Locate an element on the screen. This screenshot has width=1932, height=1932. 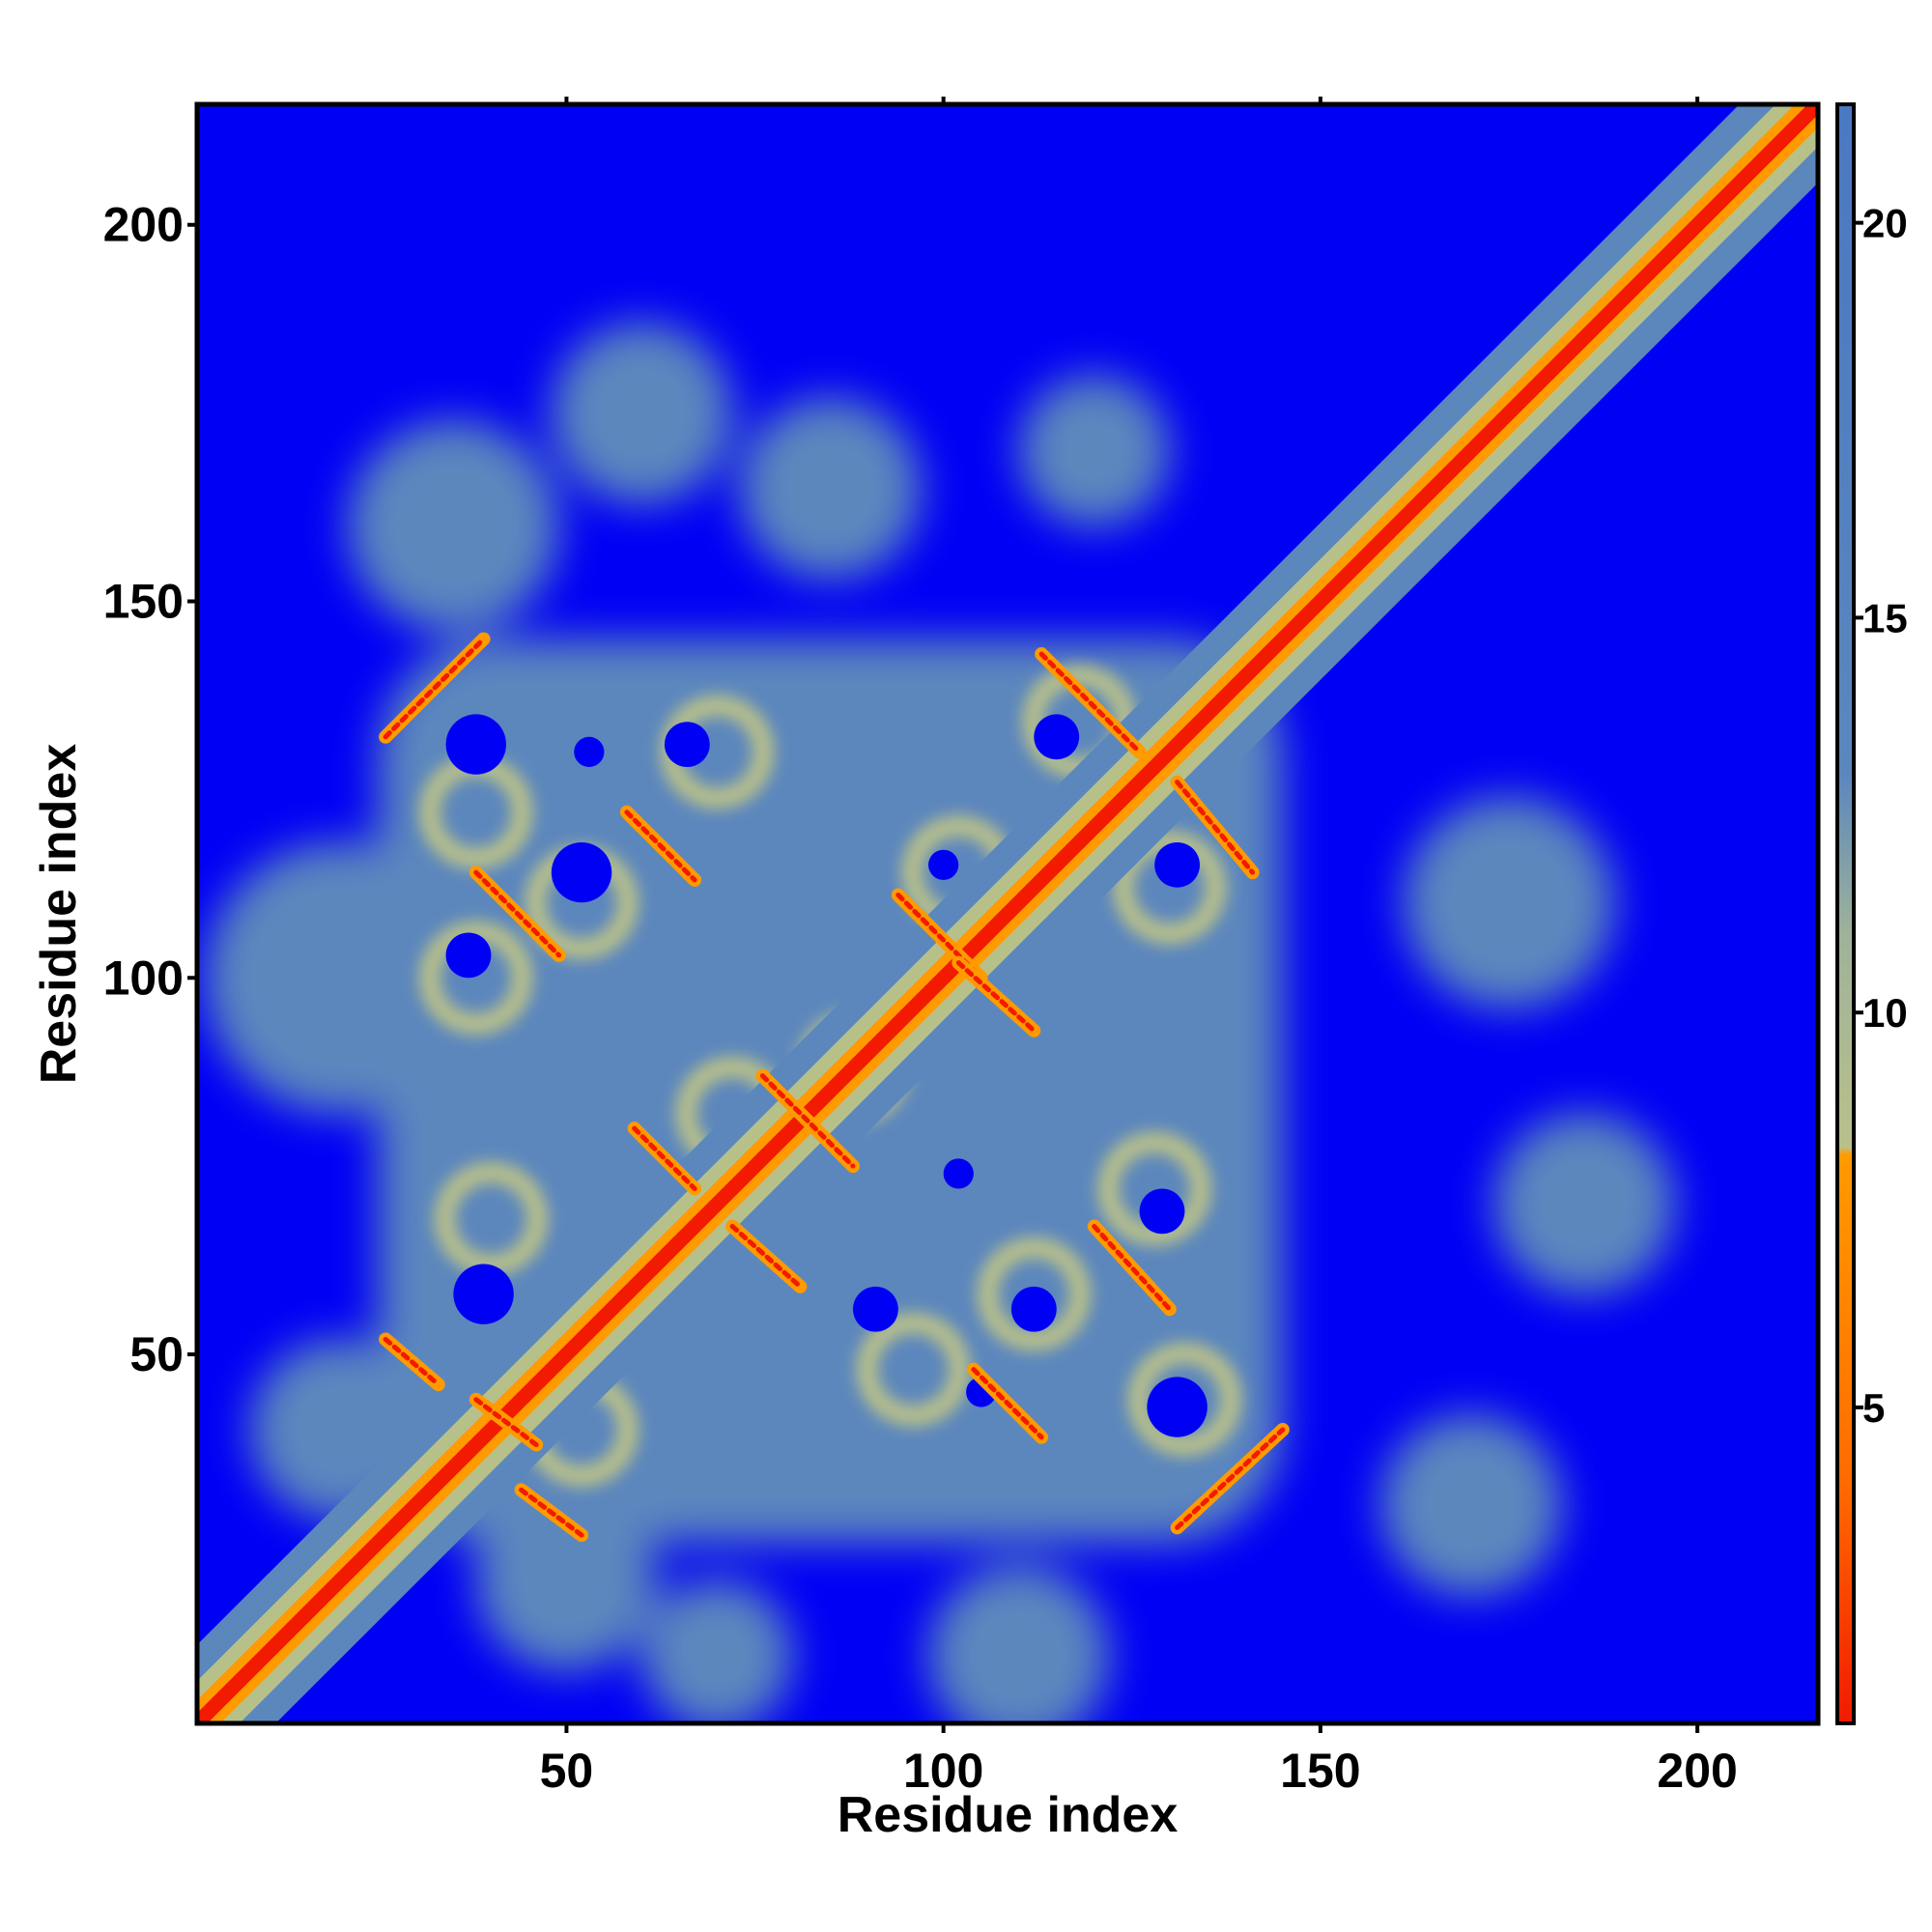
x-tick-label-100: 100 is located at coordinates (943, 1771).